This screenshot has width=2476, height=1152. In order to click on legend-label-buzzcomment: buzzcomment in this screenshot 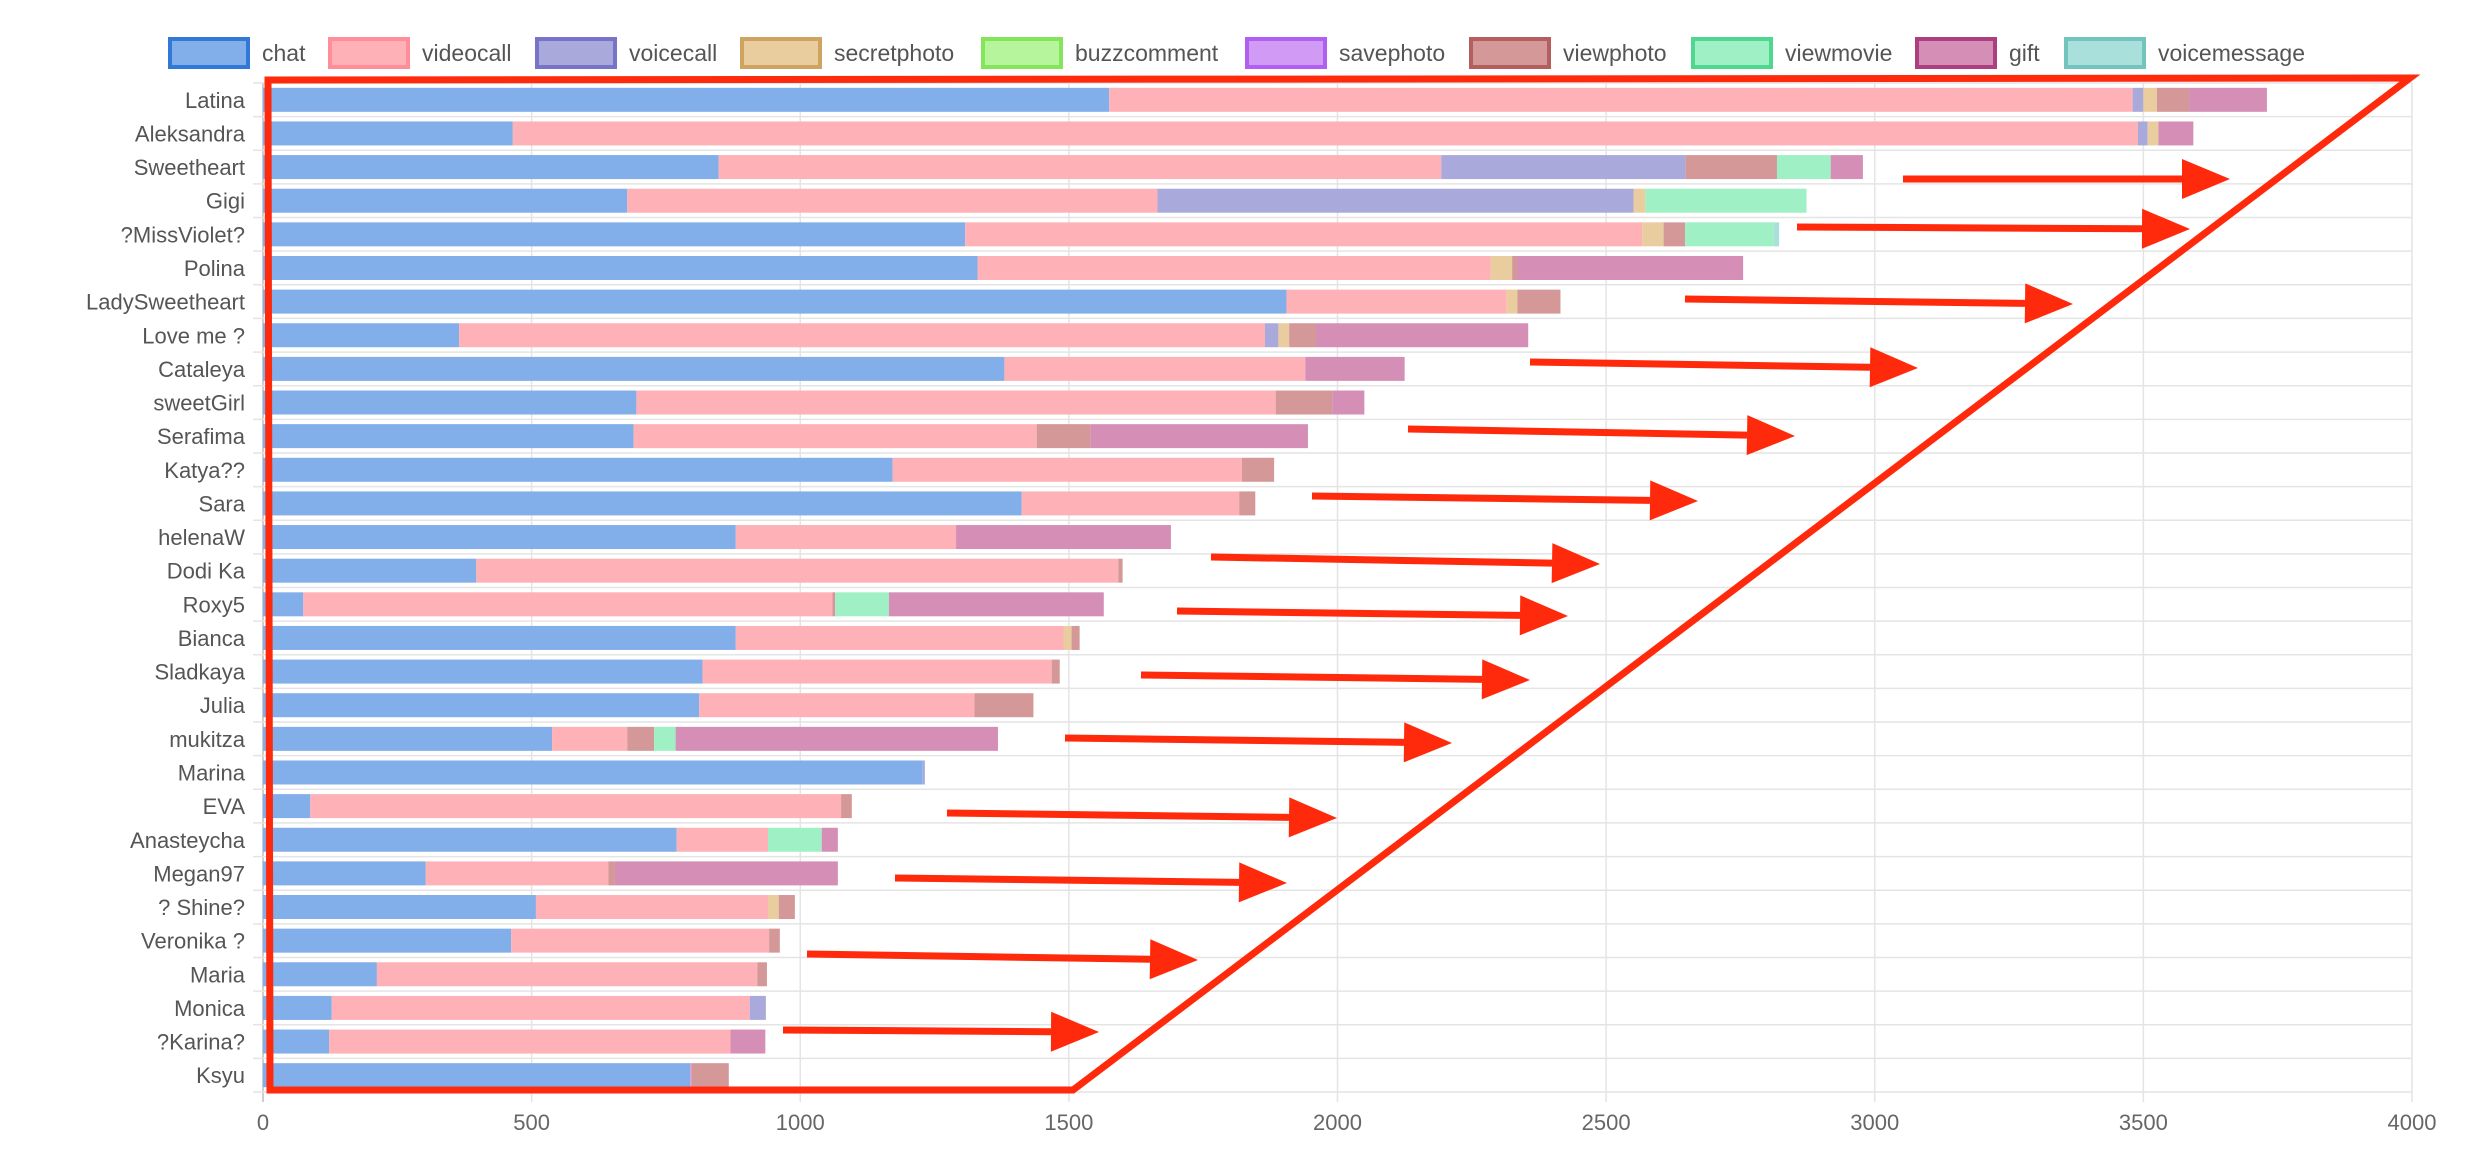, I will do `click(1147, 53)`.